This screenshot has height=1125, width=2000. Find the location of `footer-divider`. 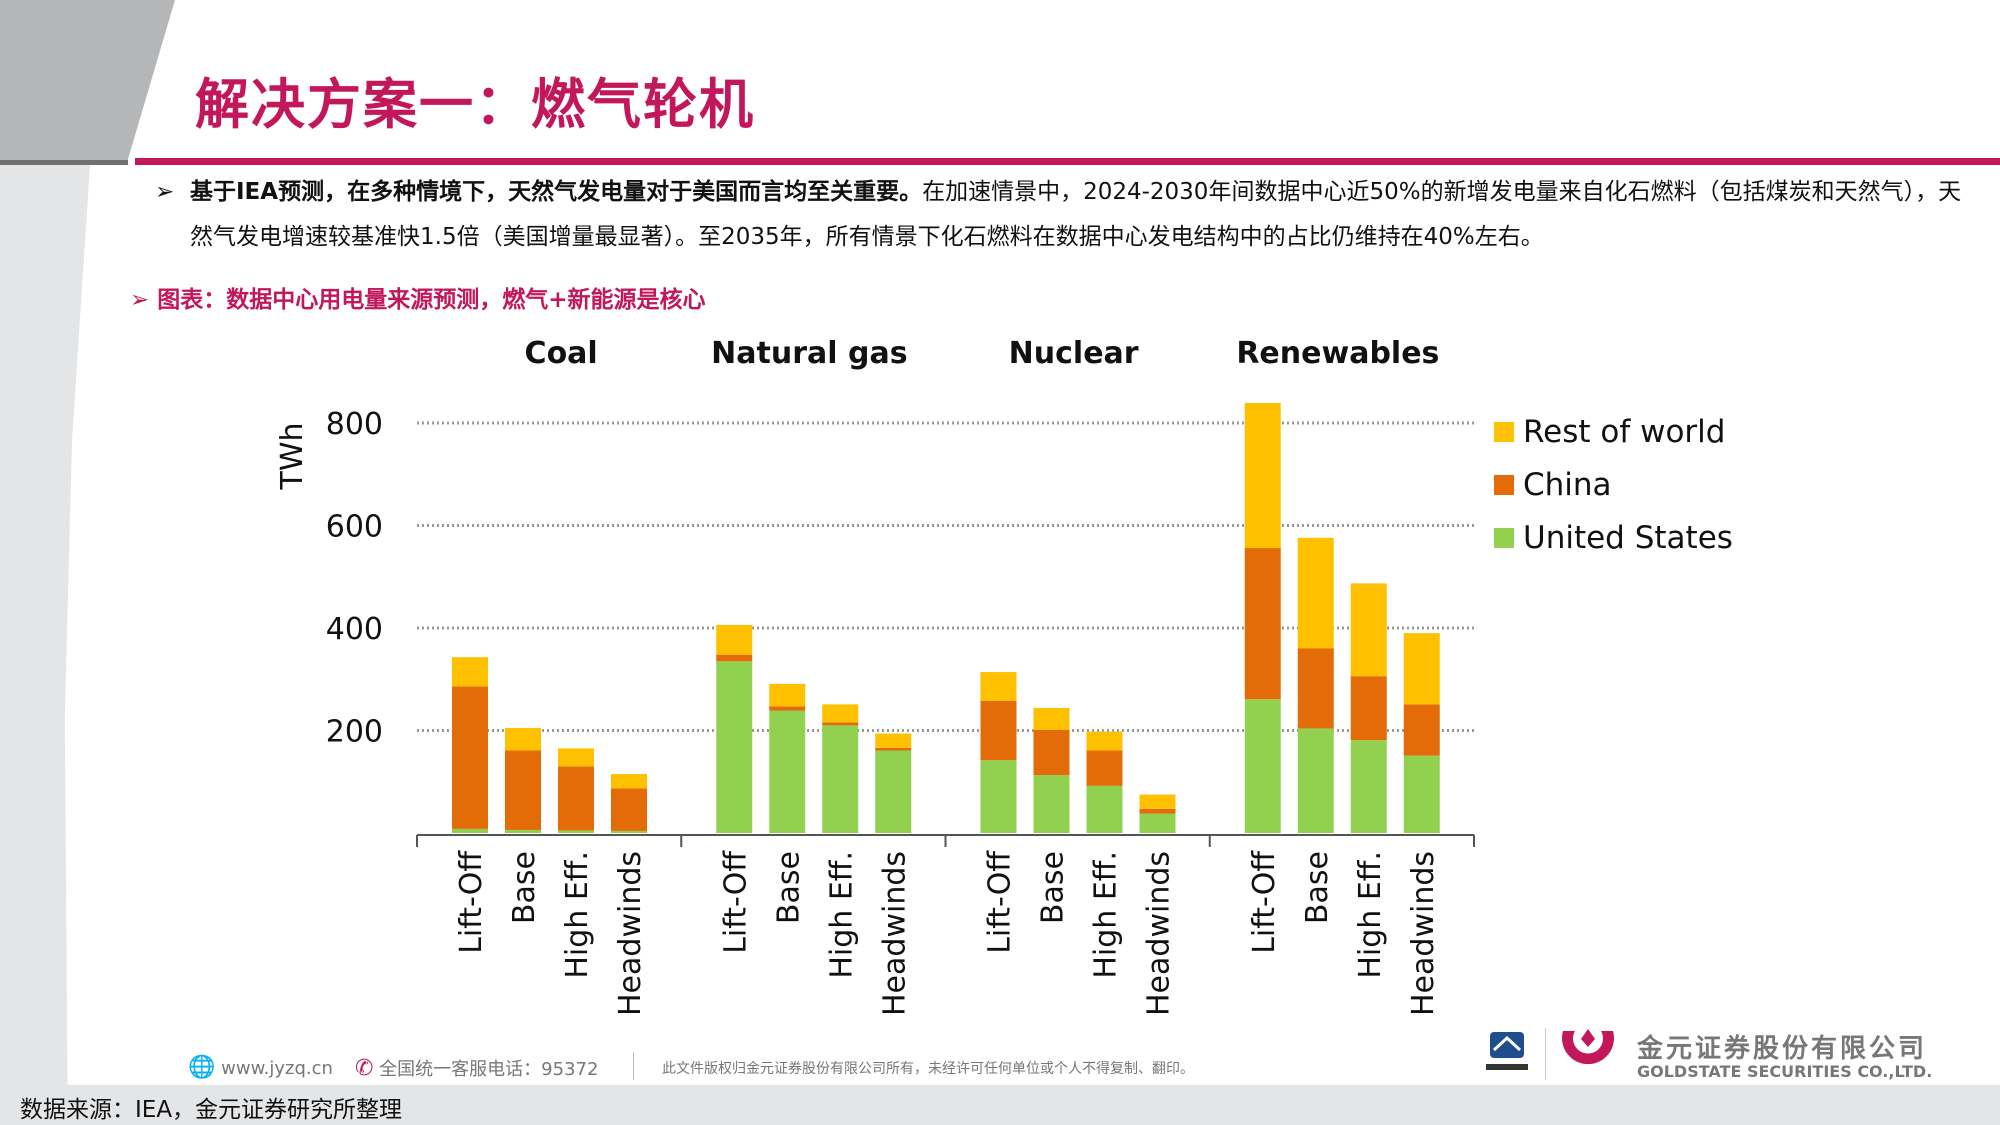

footer-divider is located at coordinates (633, 1066).